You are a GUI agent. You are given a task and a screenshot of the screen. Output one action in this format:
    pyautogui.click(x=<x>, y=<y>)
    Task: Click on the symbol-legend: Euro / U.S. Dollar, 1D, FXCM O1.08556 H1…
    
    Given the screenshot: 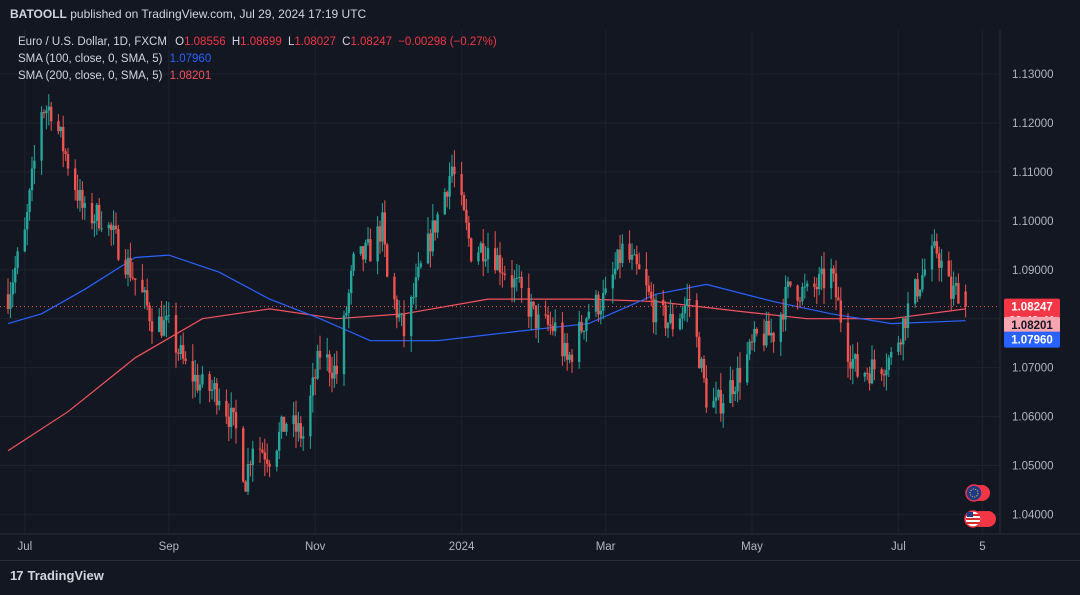 What is the action you would take?
    pyautogui.click(x=257, y=42)
    